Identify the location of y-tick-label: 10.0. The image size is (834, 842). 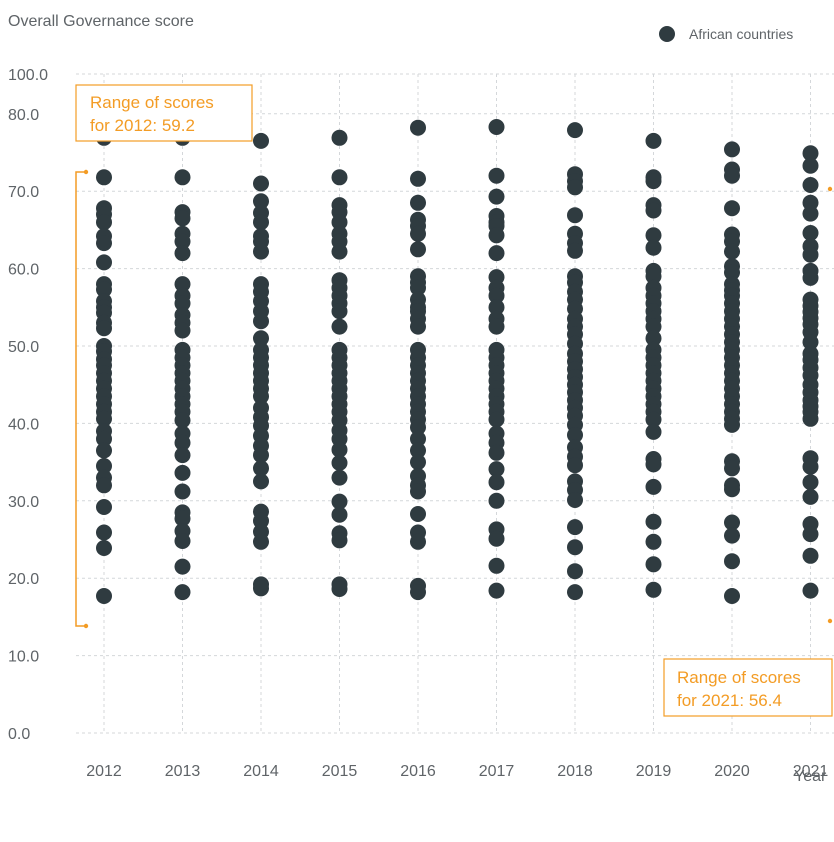
(23, 657).